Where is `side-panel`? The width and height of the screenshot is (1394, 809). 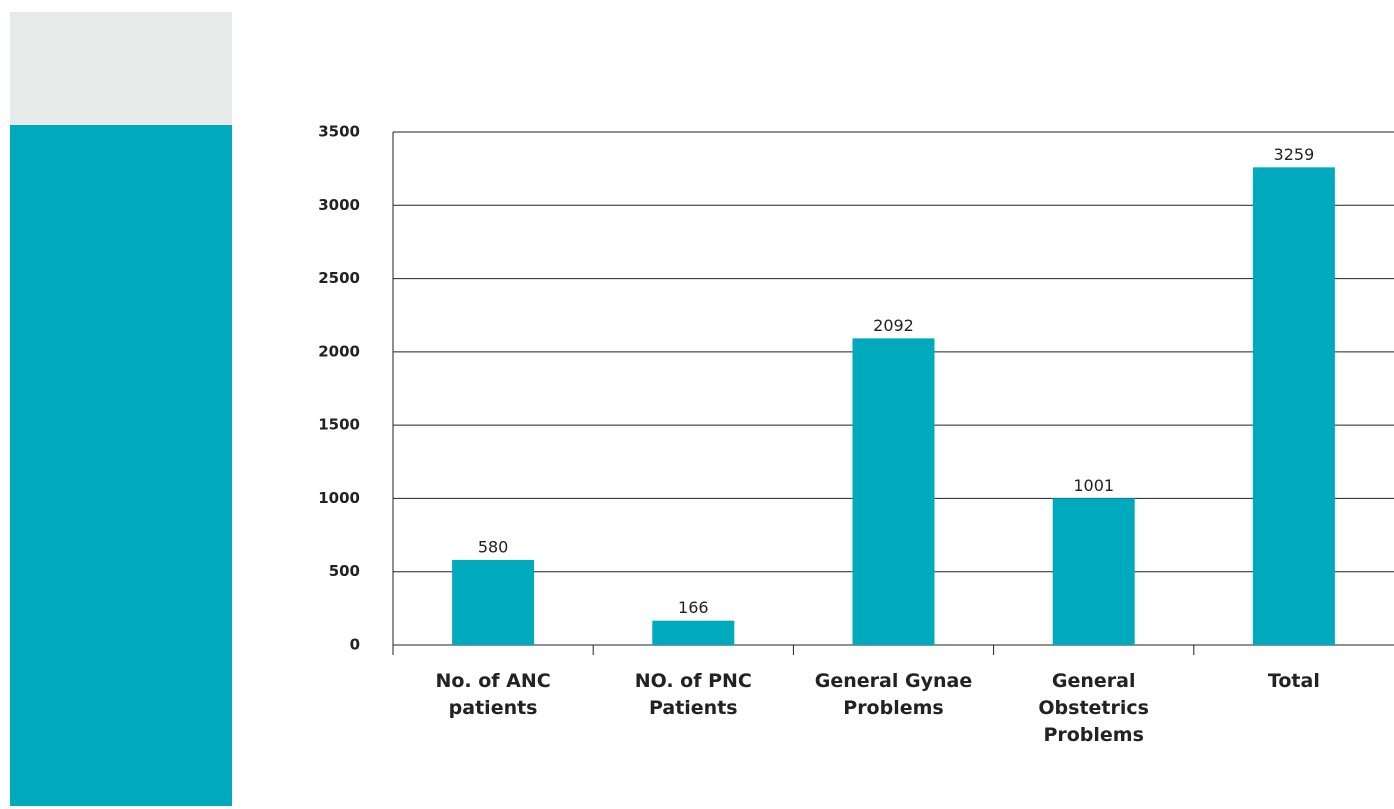
side-panel is located at coordinates (121, 465).